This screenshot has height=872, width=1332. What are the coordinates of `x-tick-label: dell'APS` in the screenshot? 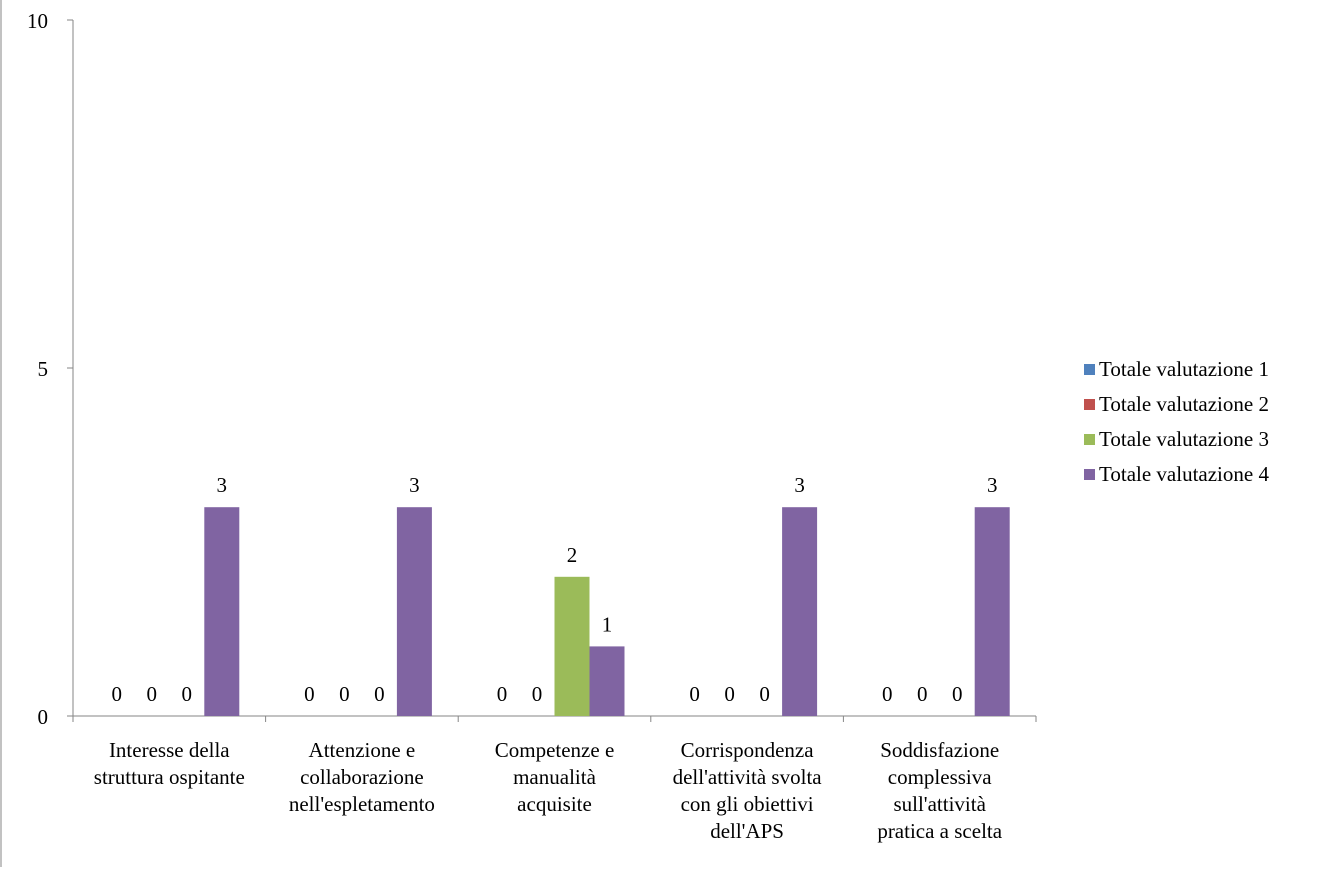 It's located at (747, 831).